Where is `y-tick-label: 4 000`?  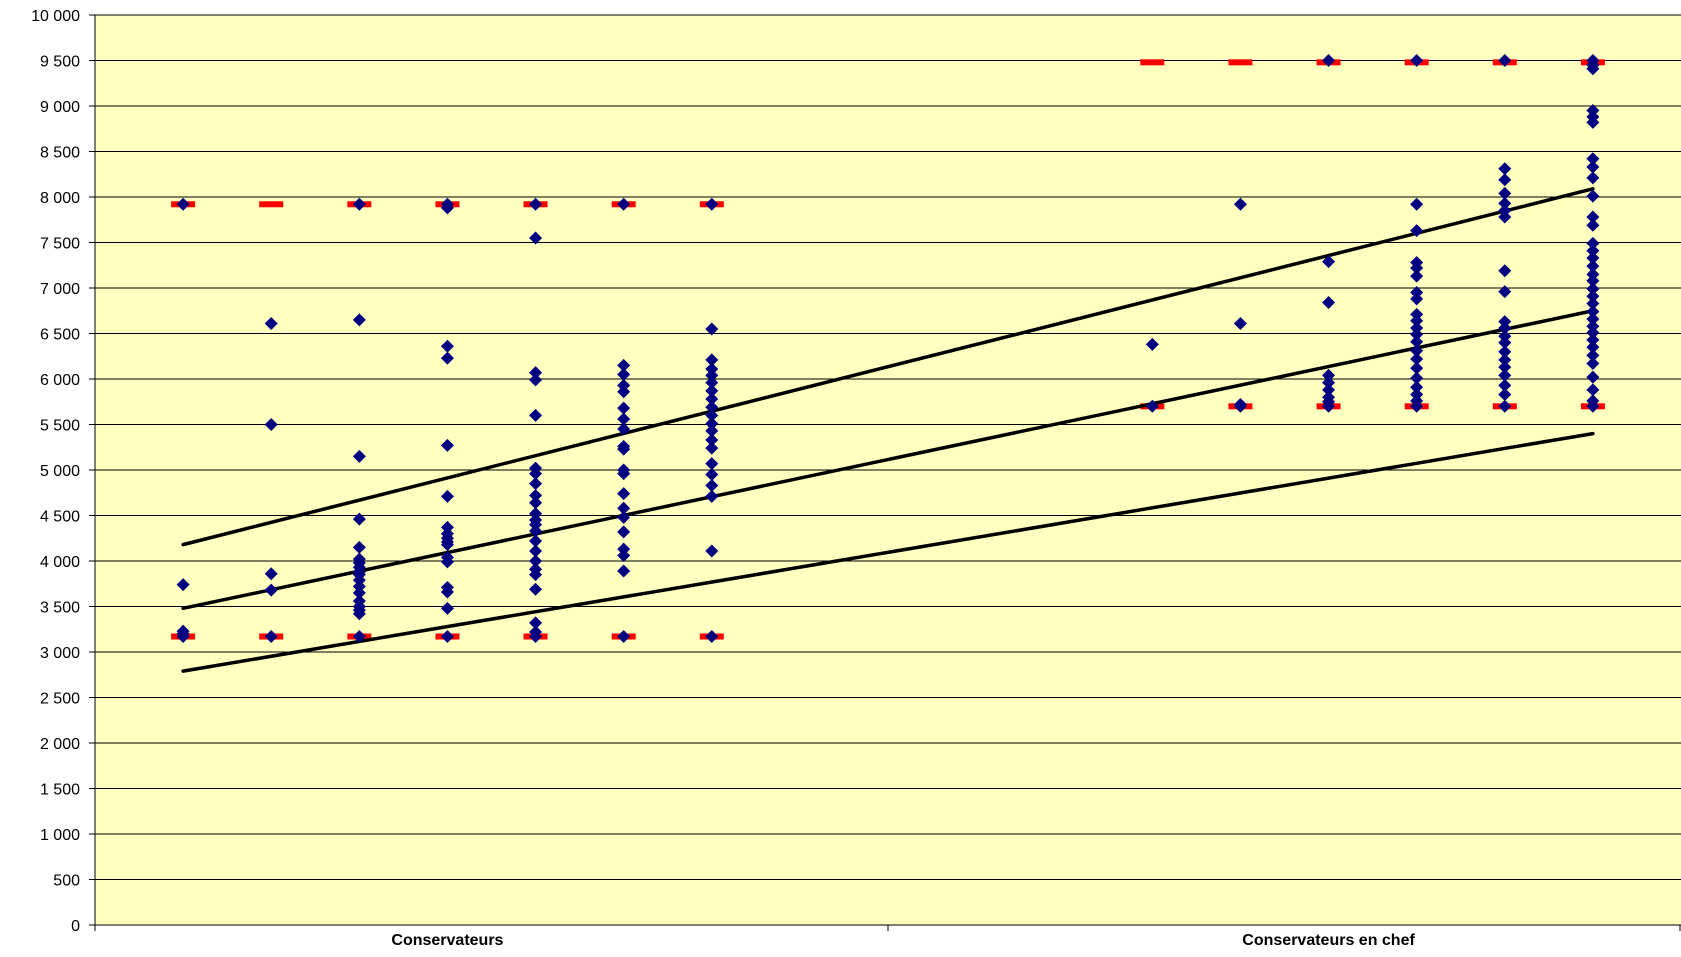 y-tick-label: 4 000 is located at coordinates (60, 562).